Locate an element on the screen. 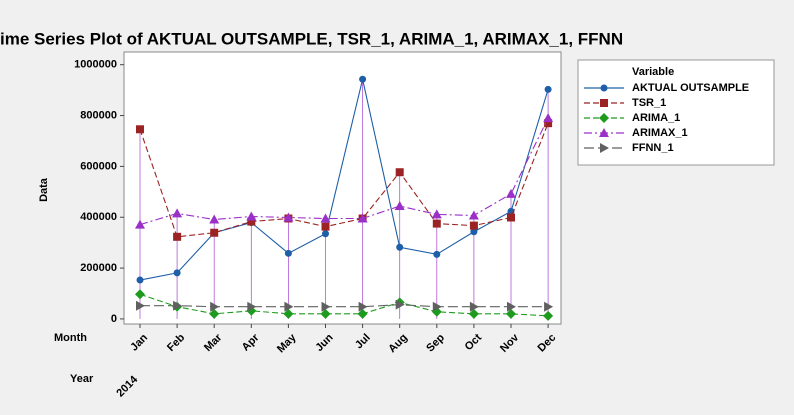 The height and width of the screenshot is (415, 794). y-tick-label: 600000 is located at coordinates (98, 166).